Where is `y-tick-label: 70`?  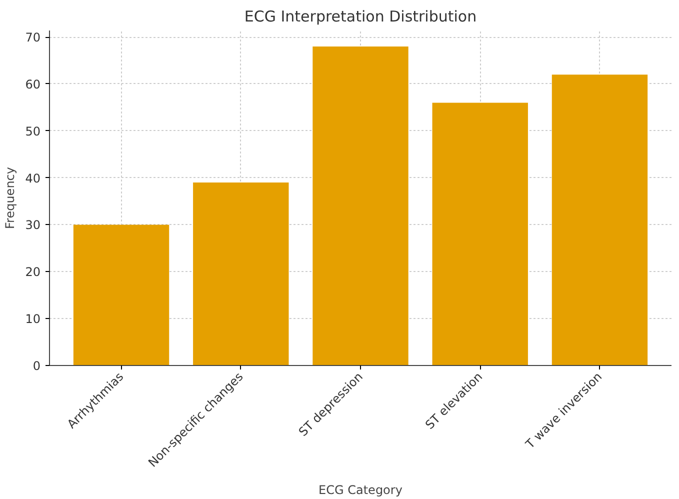 y-tick-label: 70 is located at coordinates (33, 37).